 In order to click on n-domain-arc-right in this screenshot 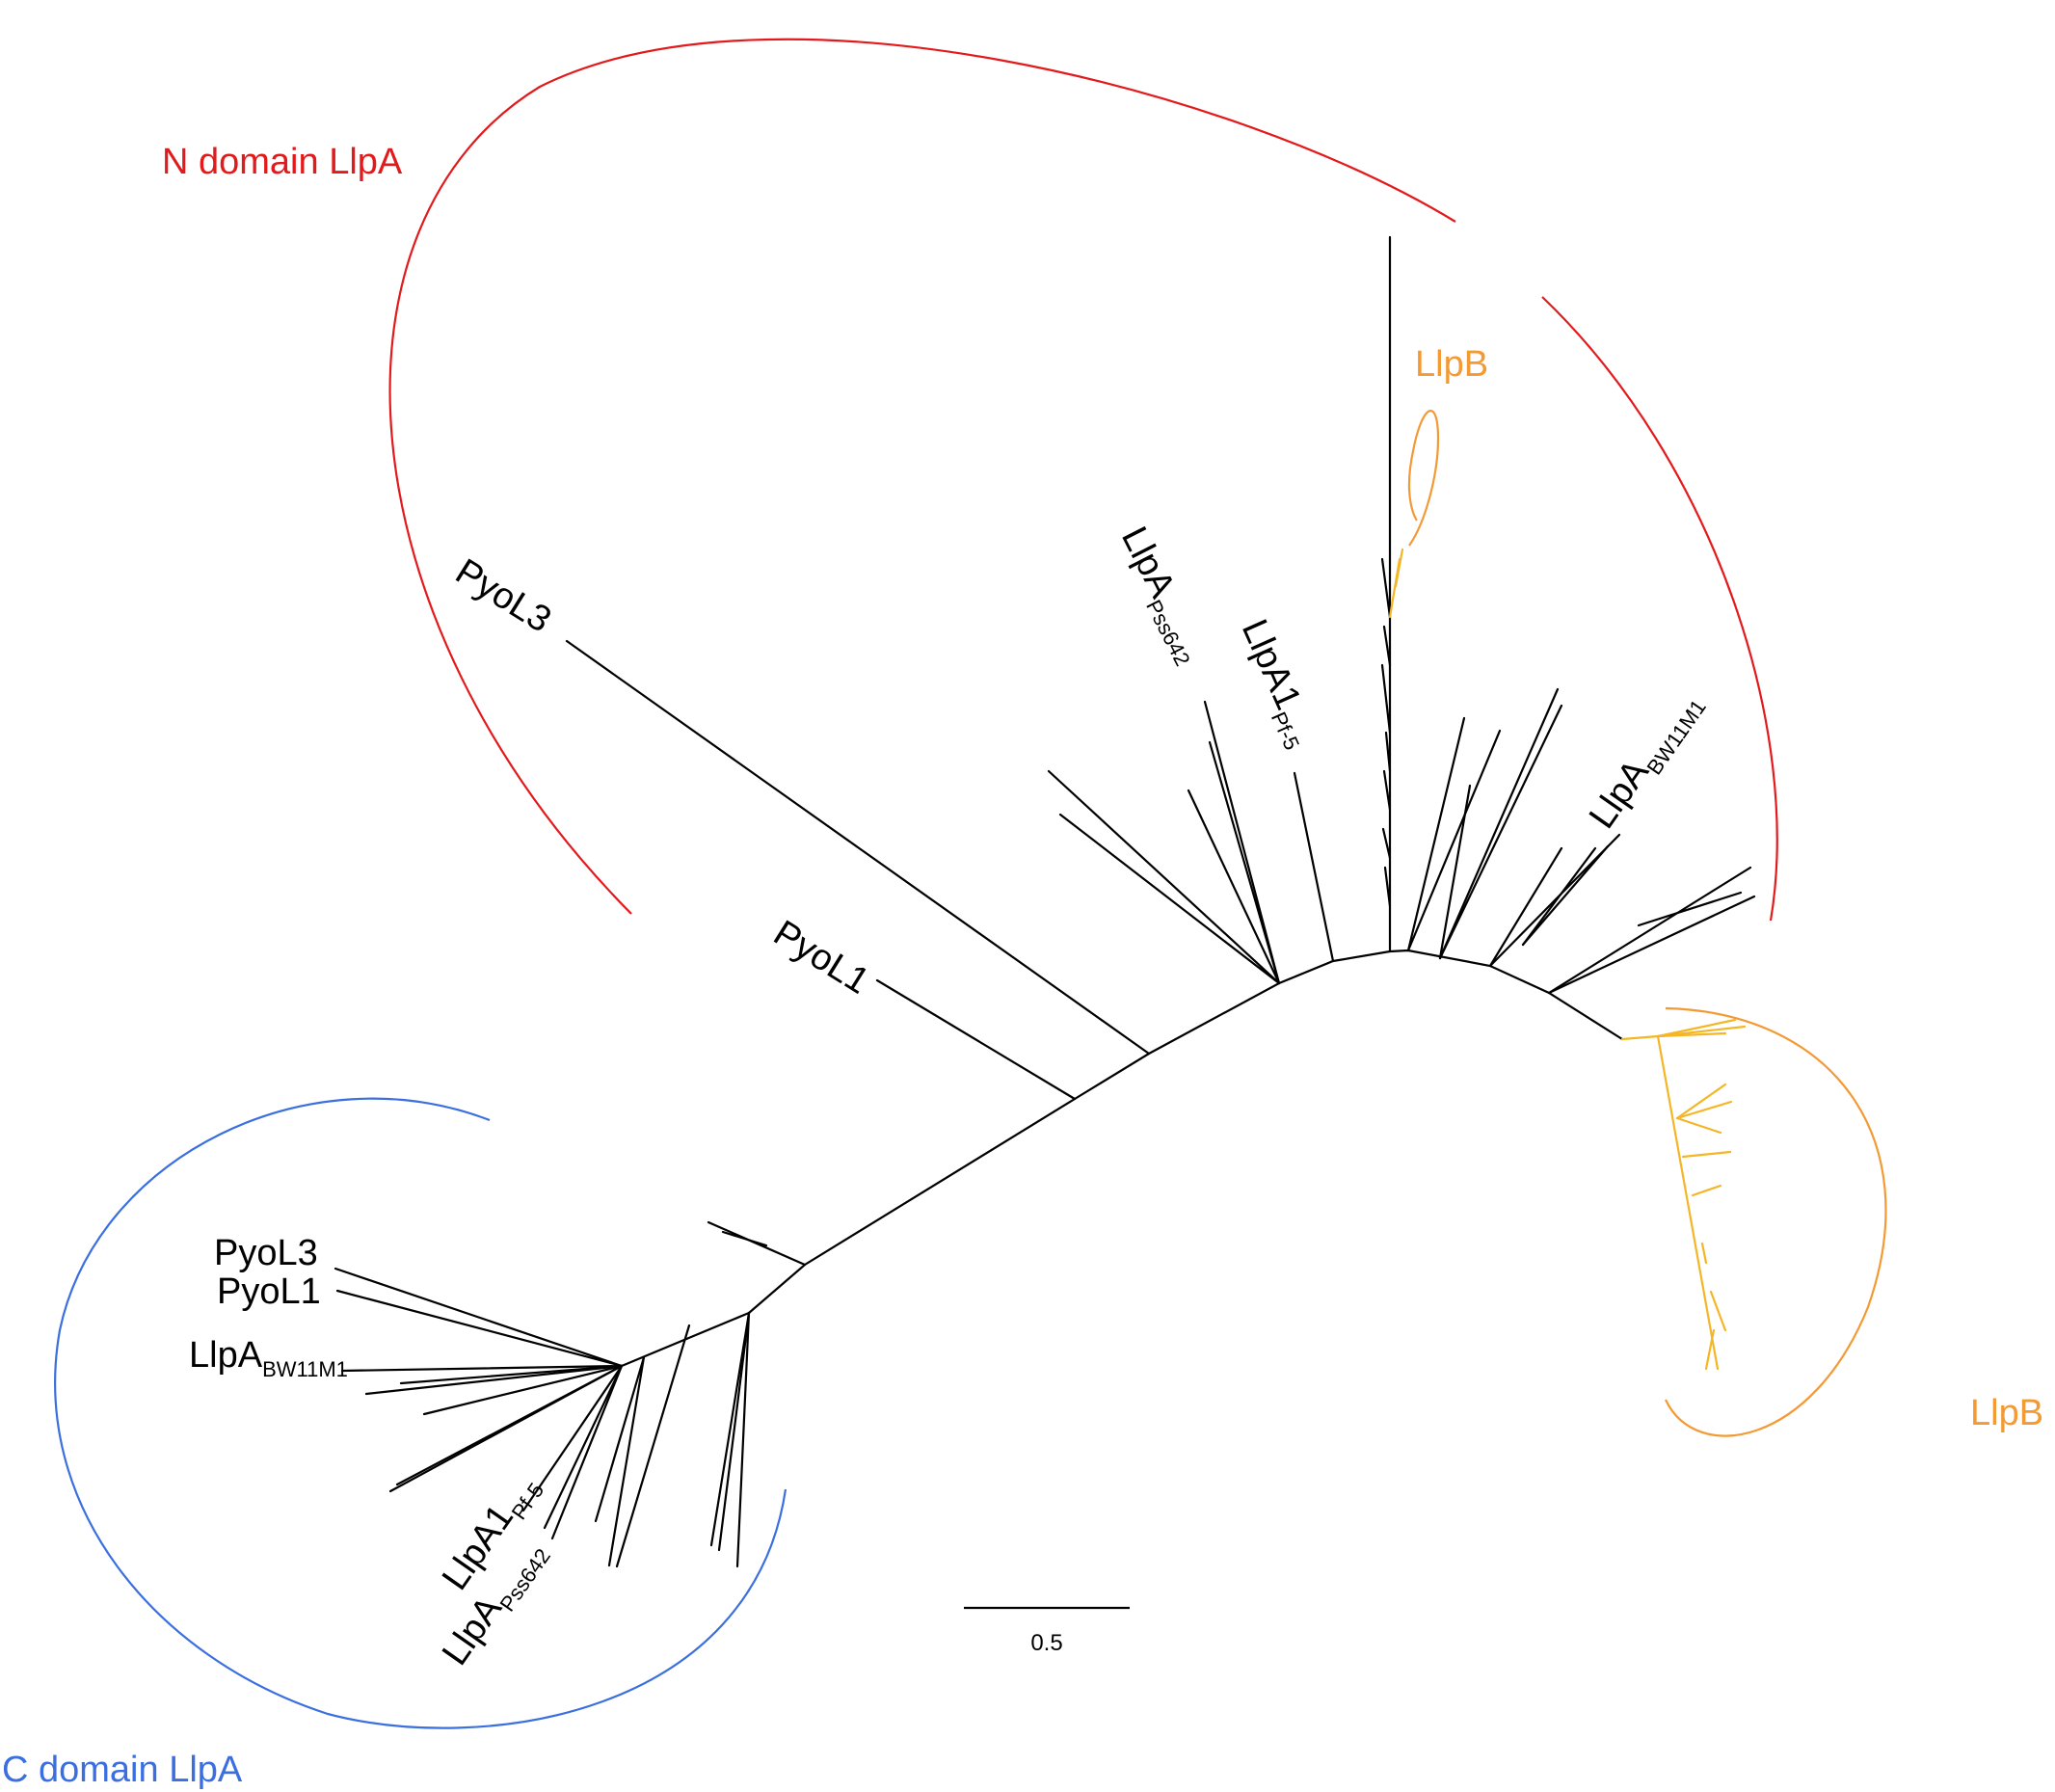, I will do `click(1660, 609)`.